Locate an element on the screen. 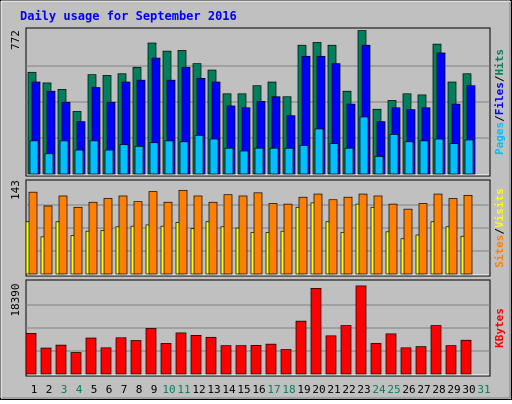 This screenshot has width=512, height=404. x-tick-label: 24 is located at coordinates (379, 389).